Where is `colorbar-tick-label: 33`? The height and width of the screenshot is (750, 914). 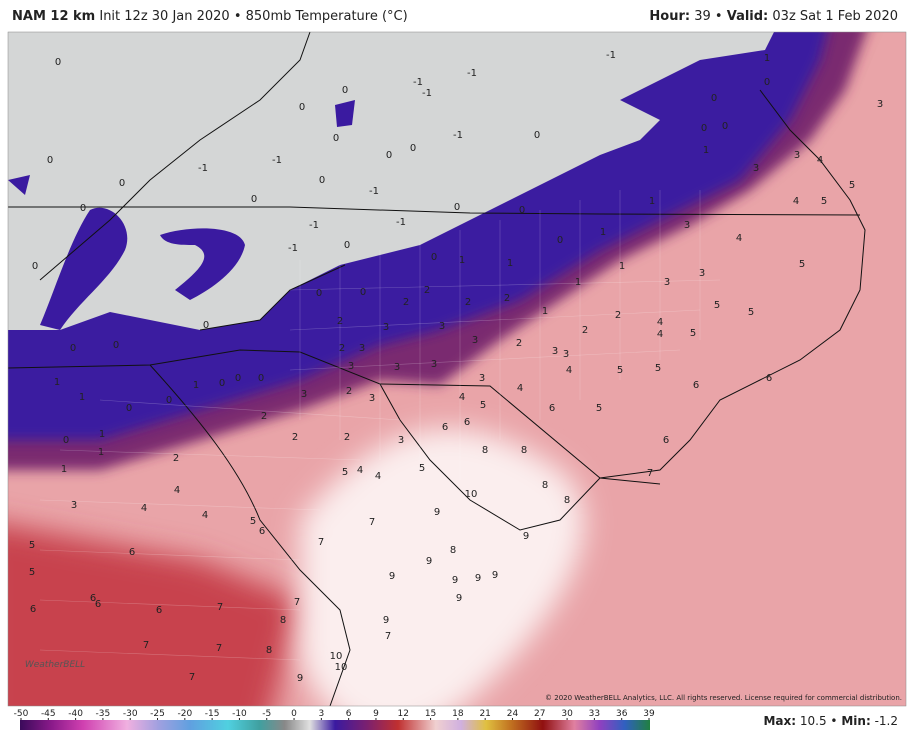
colorbar-tick-label: 33 is located at coordinates (594, 714).